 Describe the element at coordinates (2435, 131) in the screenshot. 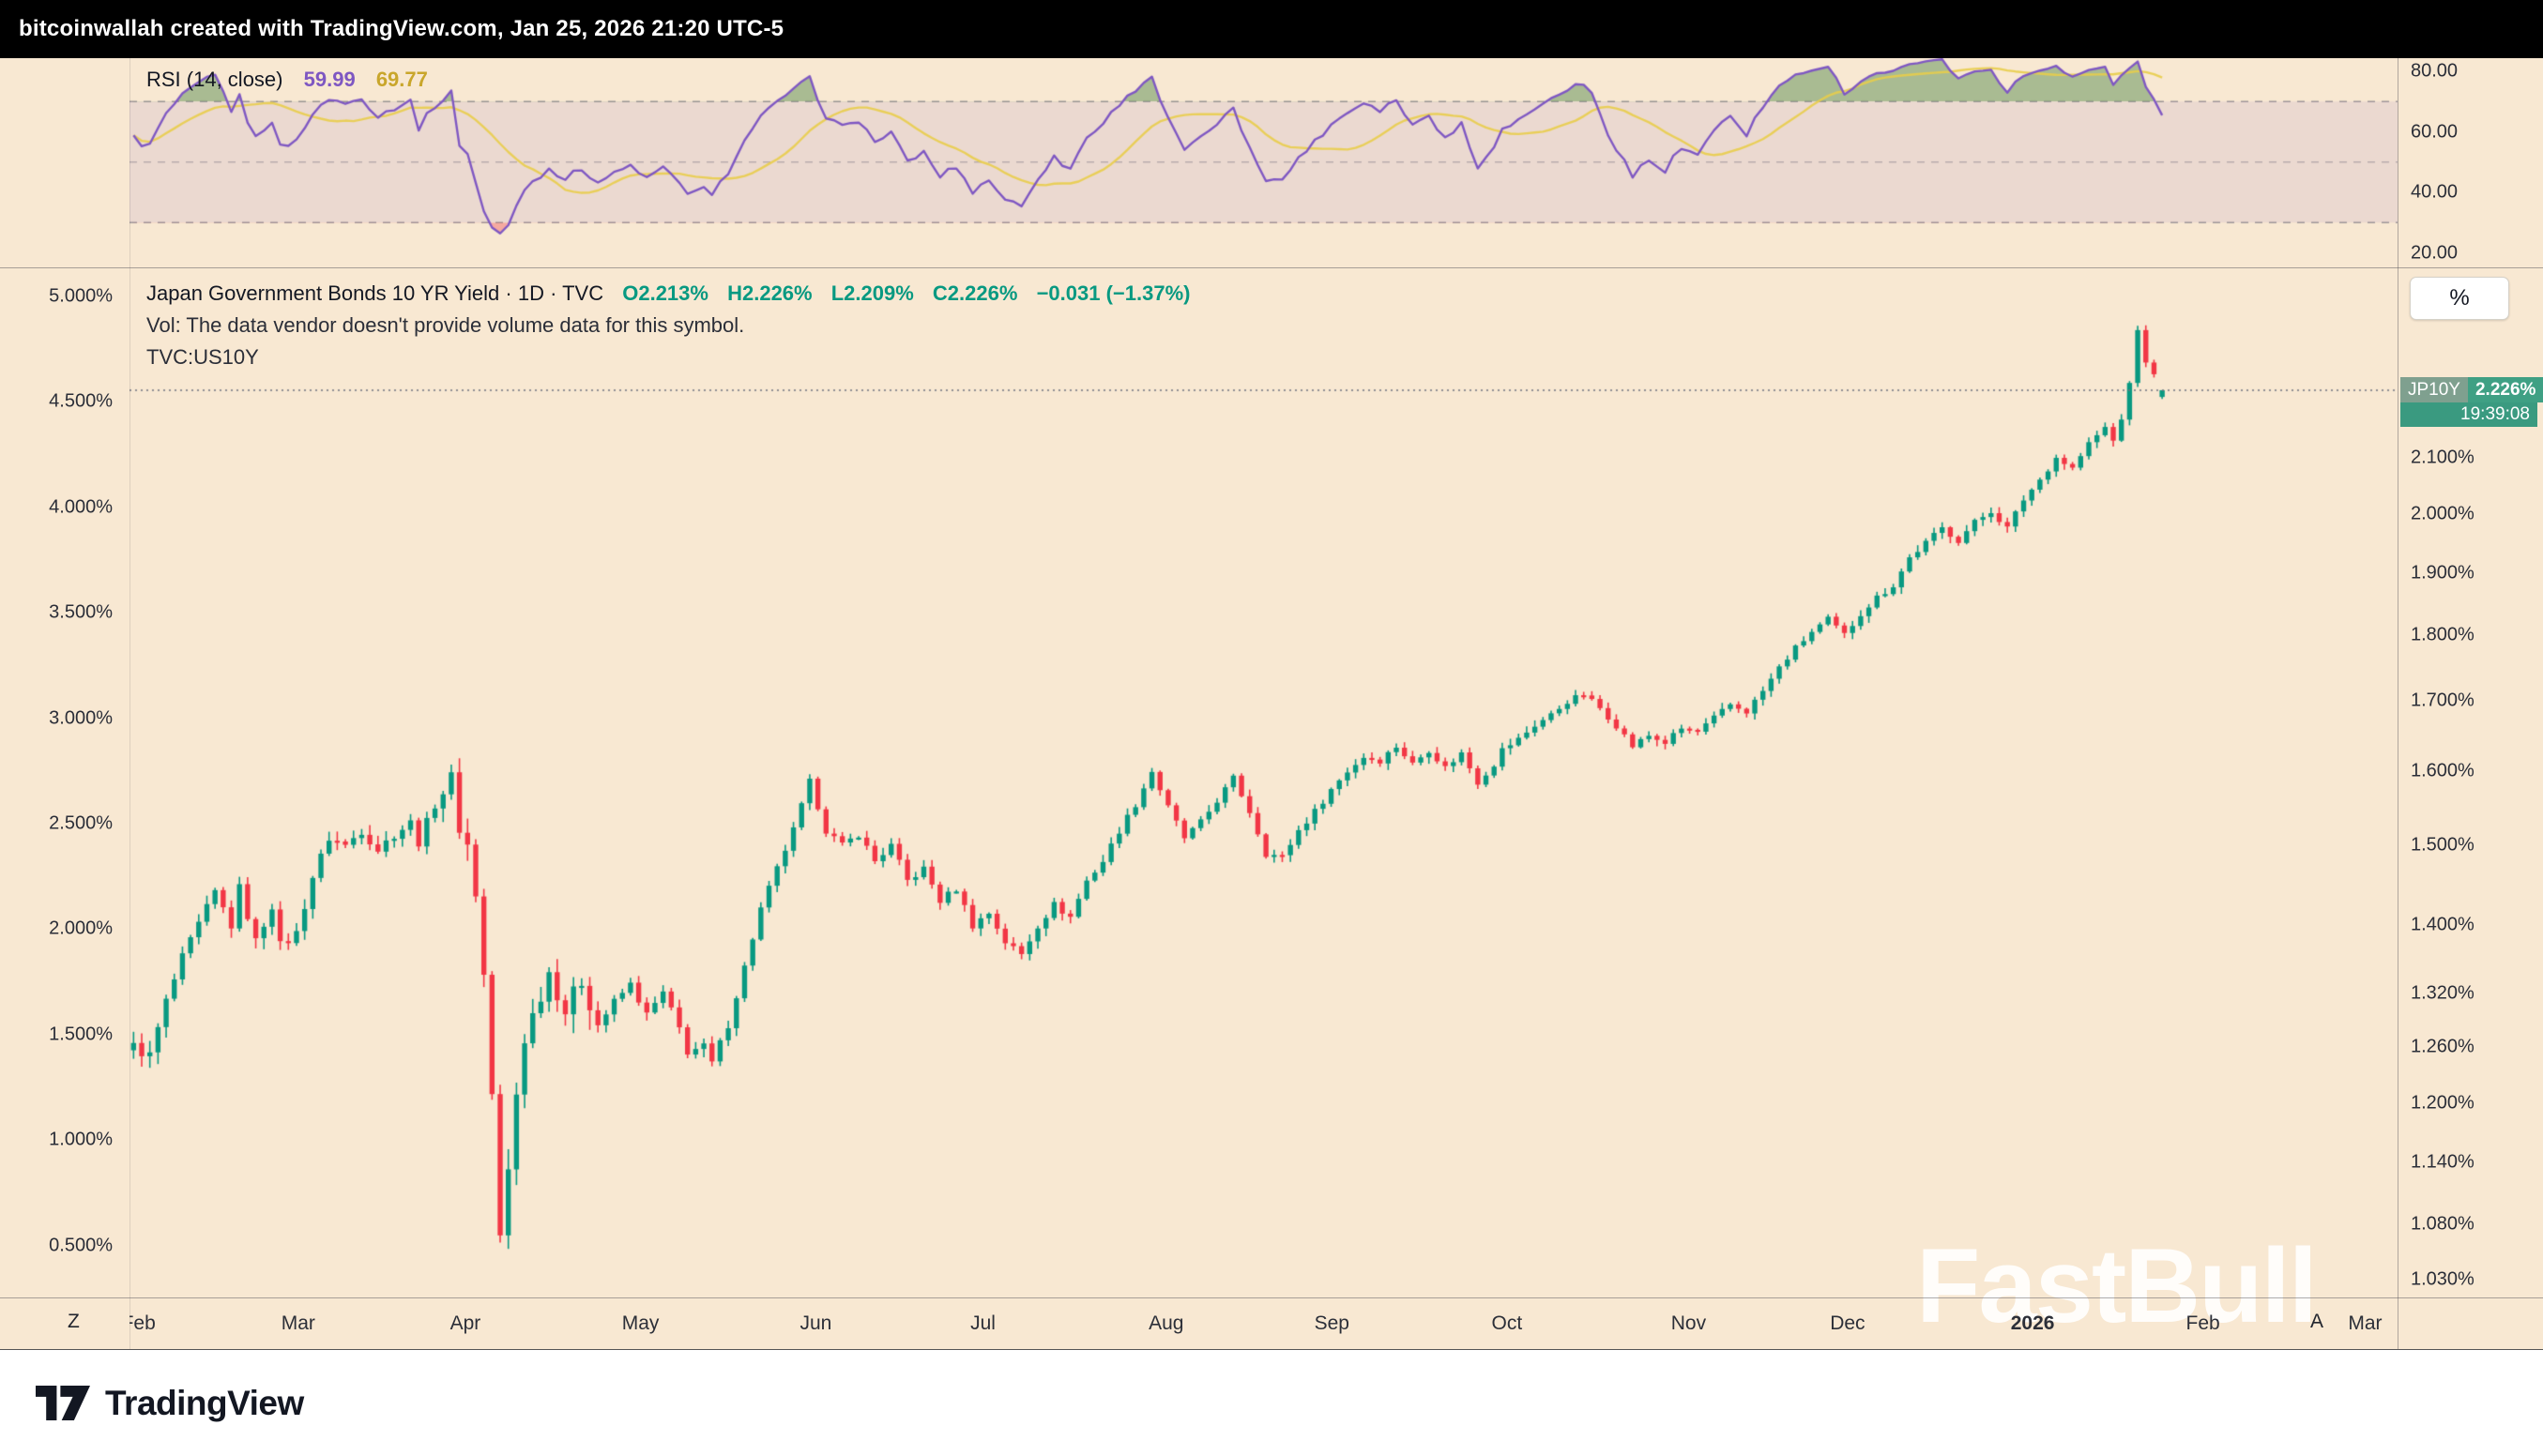

I see `rsi-axis-tick: 60.00` at that location.